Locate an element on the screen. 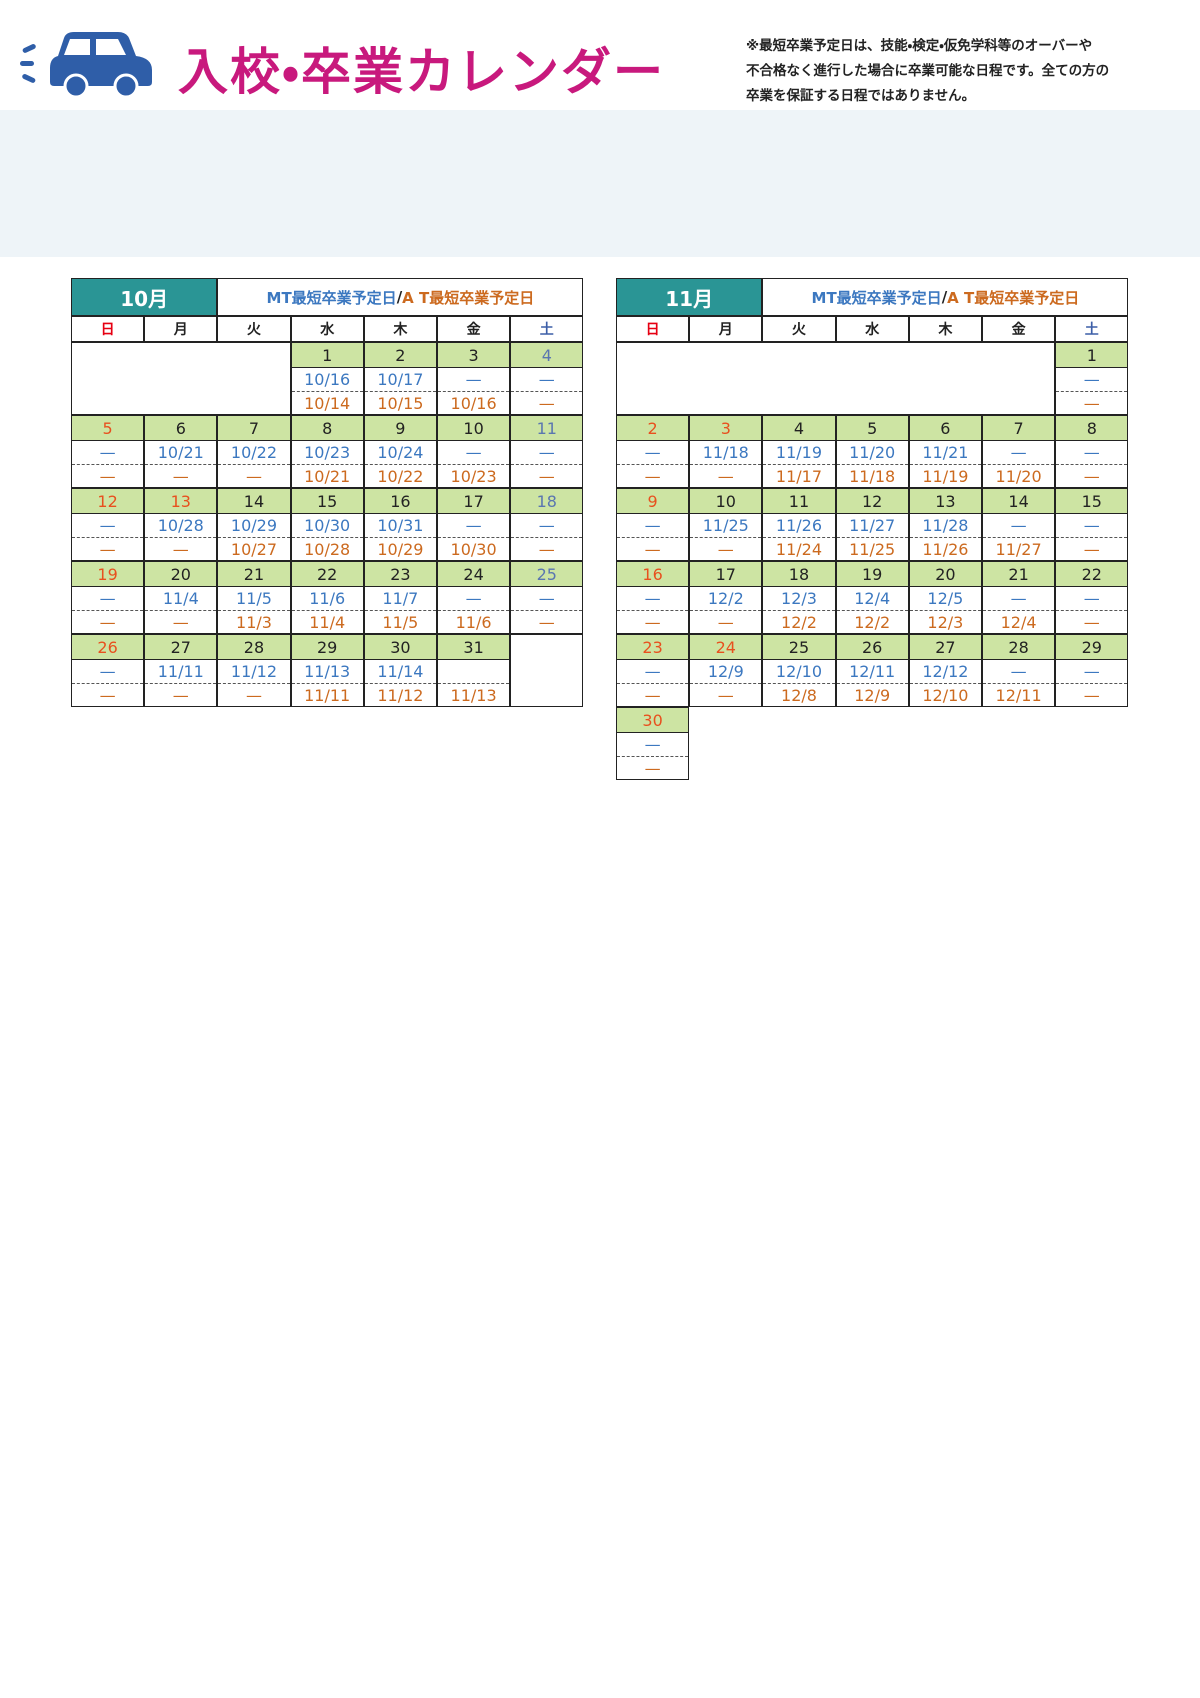  day-cell: 11 11/26 11/24 is located at coordinates (799, 524).